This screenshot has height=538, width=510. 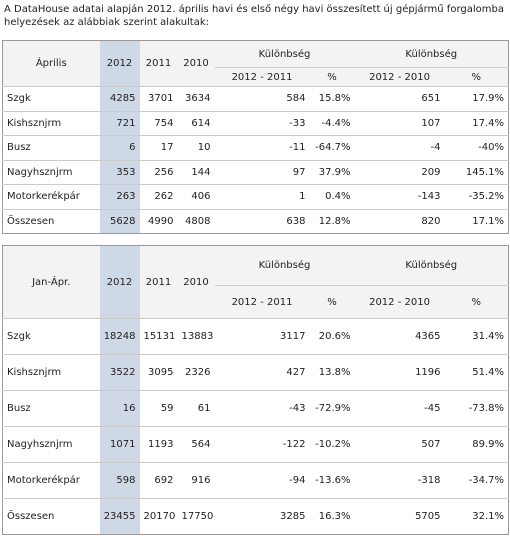 I want to click on header-row: Április 2012 2011 2010 Különbség Különbség, so click(x=255, y=63).